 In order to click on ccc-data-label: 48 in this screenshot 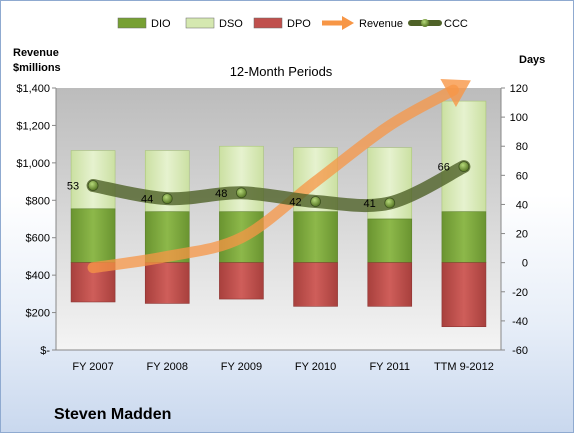, I will do `click(221, 194)`.